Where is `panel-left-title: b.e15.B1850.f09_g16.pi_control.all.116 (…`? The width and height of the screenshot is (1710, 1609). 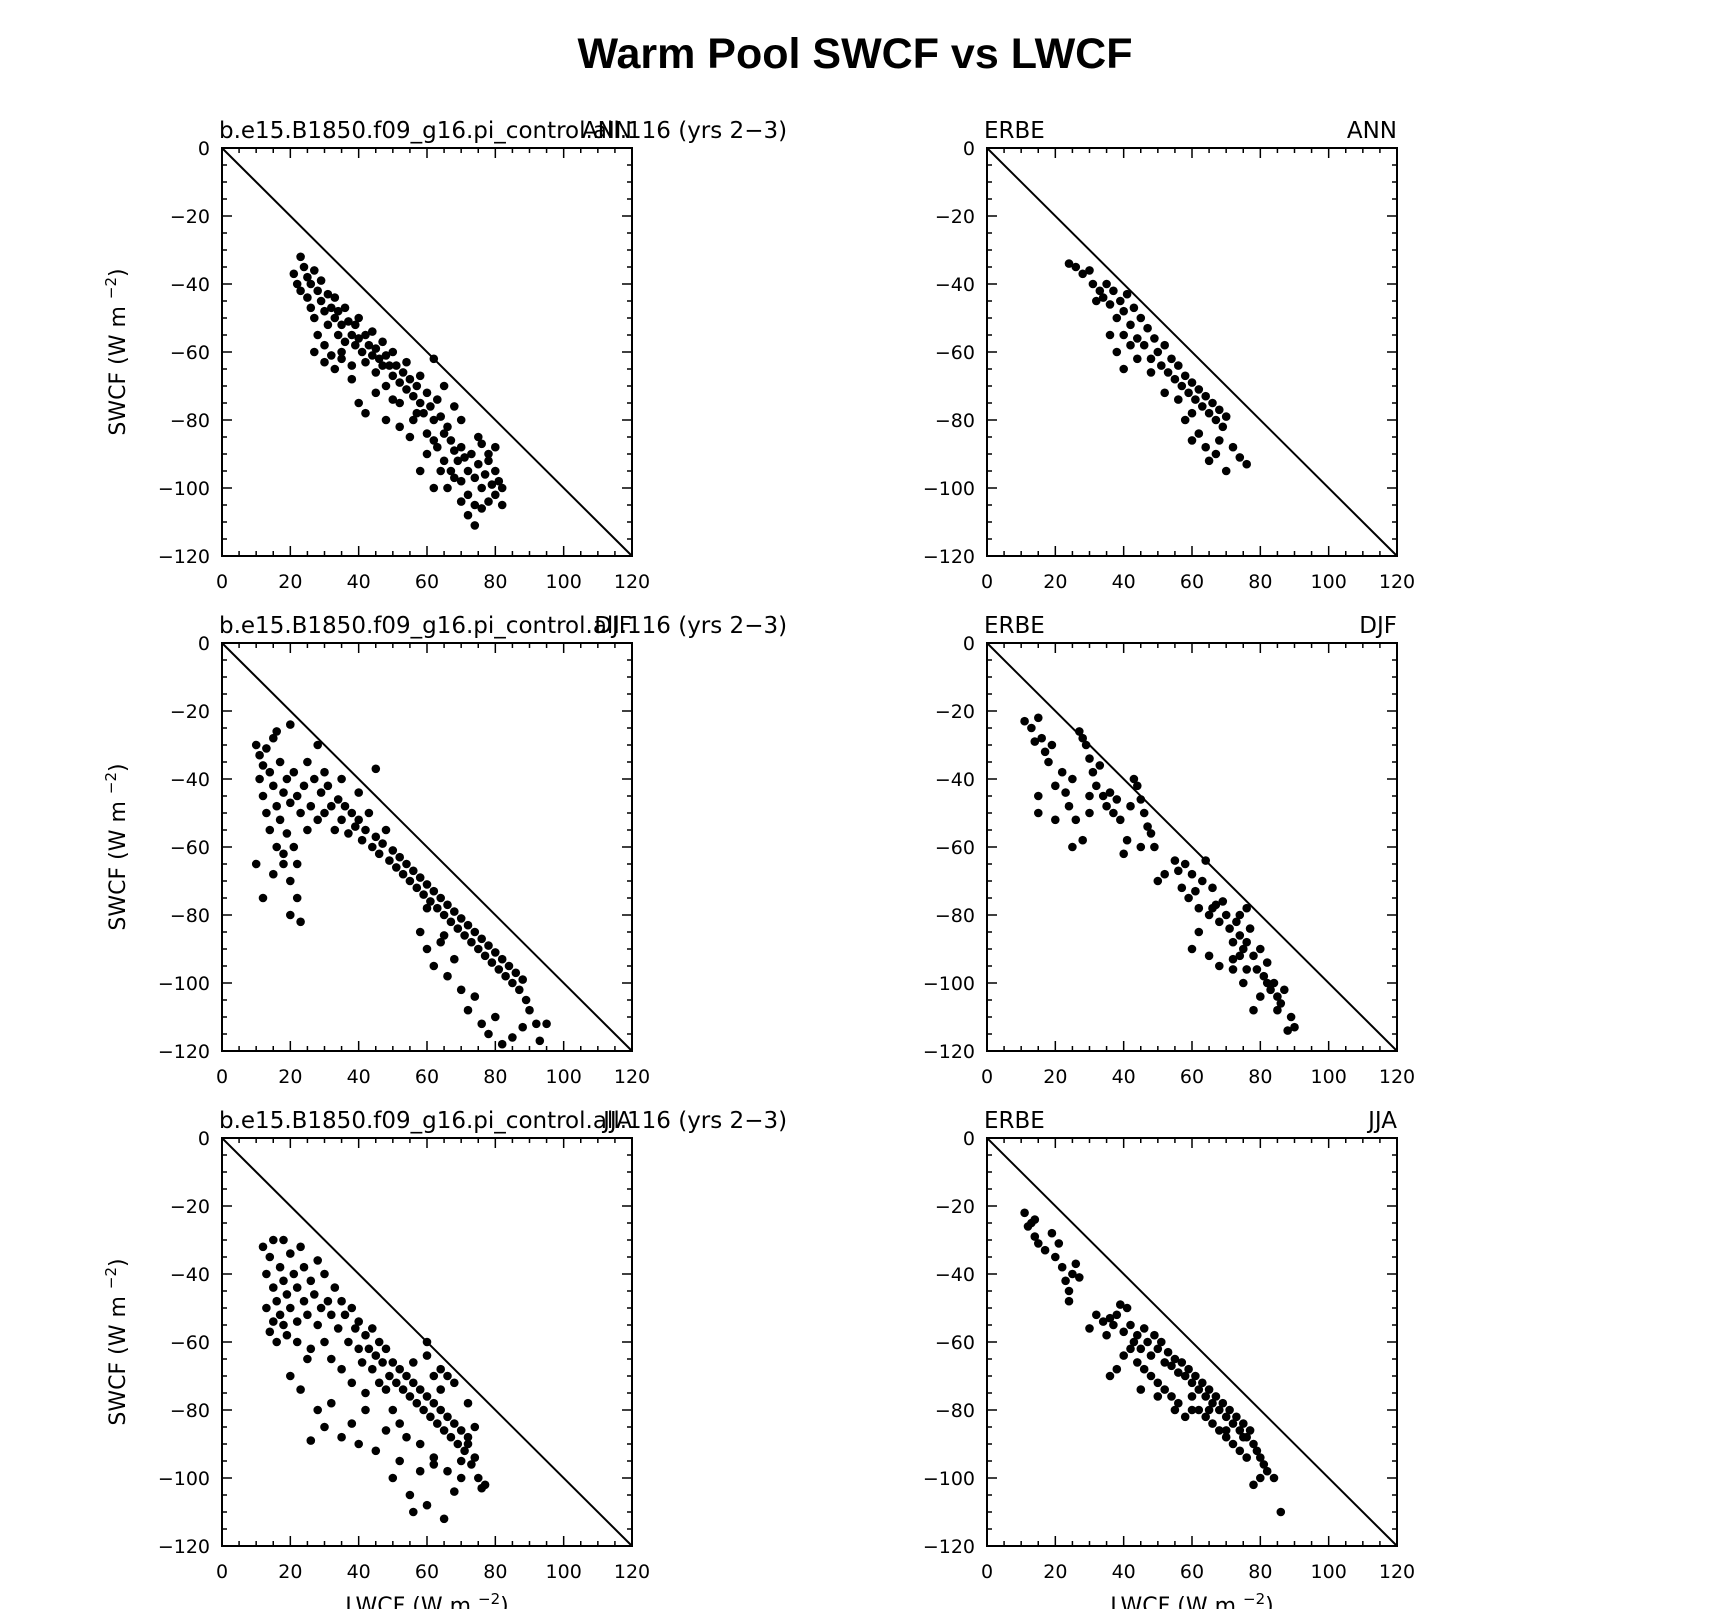 panel-left-title: b.e15.B1850.f09_g16.pi_control.all.116 (… is located at coordinates (503, 1121).